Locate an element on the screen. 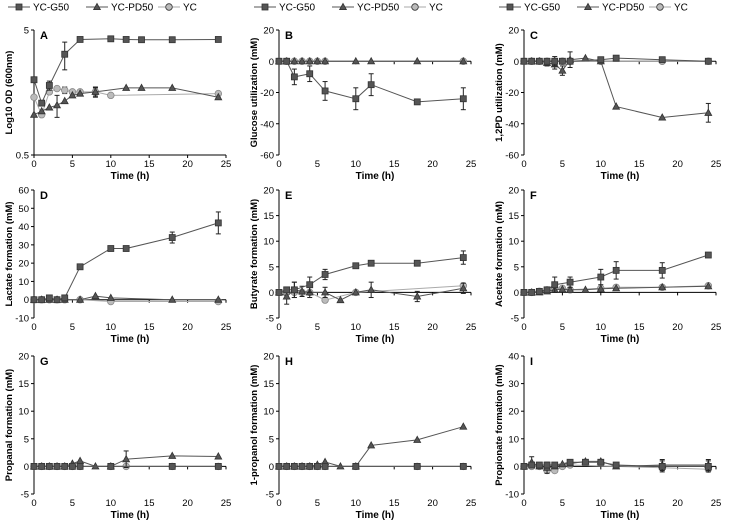 The width and height of the screenshot is (730, 524). y-axis-label: Propionate formation (mM) is located at coordinates (499, 424).